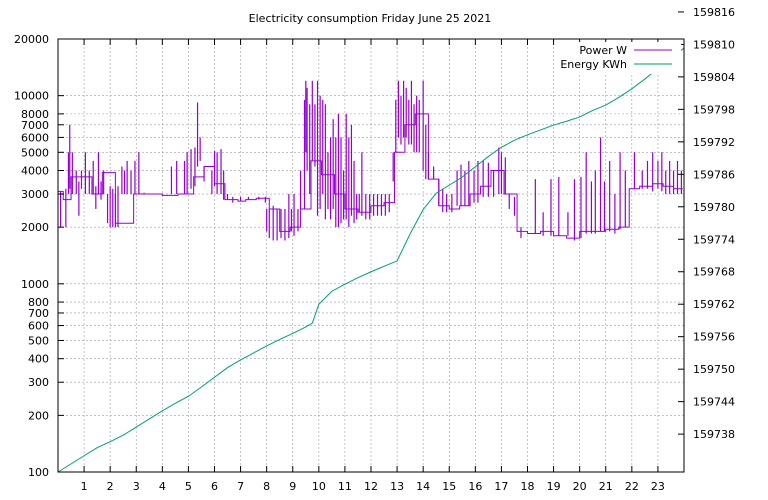  I want to click on x-tick-label: 23, so click(658, 486).